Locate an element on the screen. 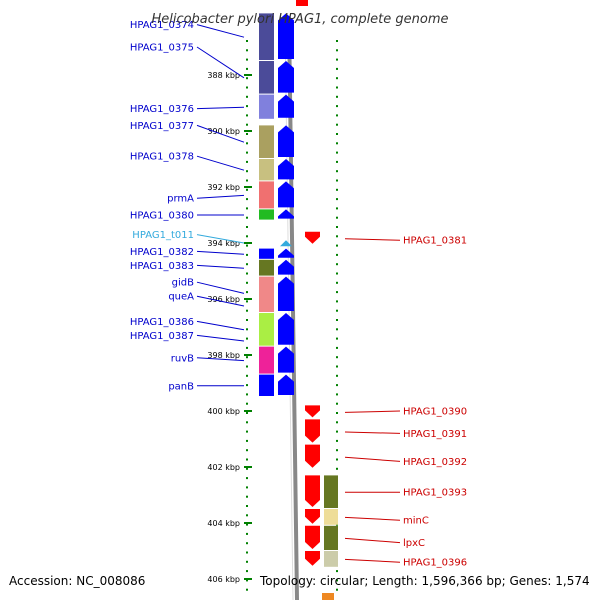 Image resolution: width=600 pixels, height=600 pixels. gene-label: ruvB is located at coordinates (182, 358).